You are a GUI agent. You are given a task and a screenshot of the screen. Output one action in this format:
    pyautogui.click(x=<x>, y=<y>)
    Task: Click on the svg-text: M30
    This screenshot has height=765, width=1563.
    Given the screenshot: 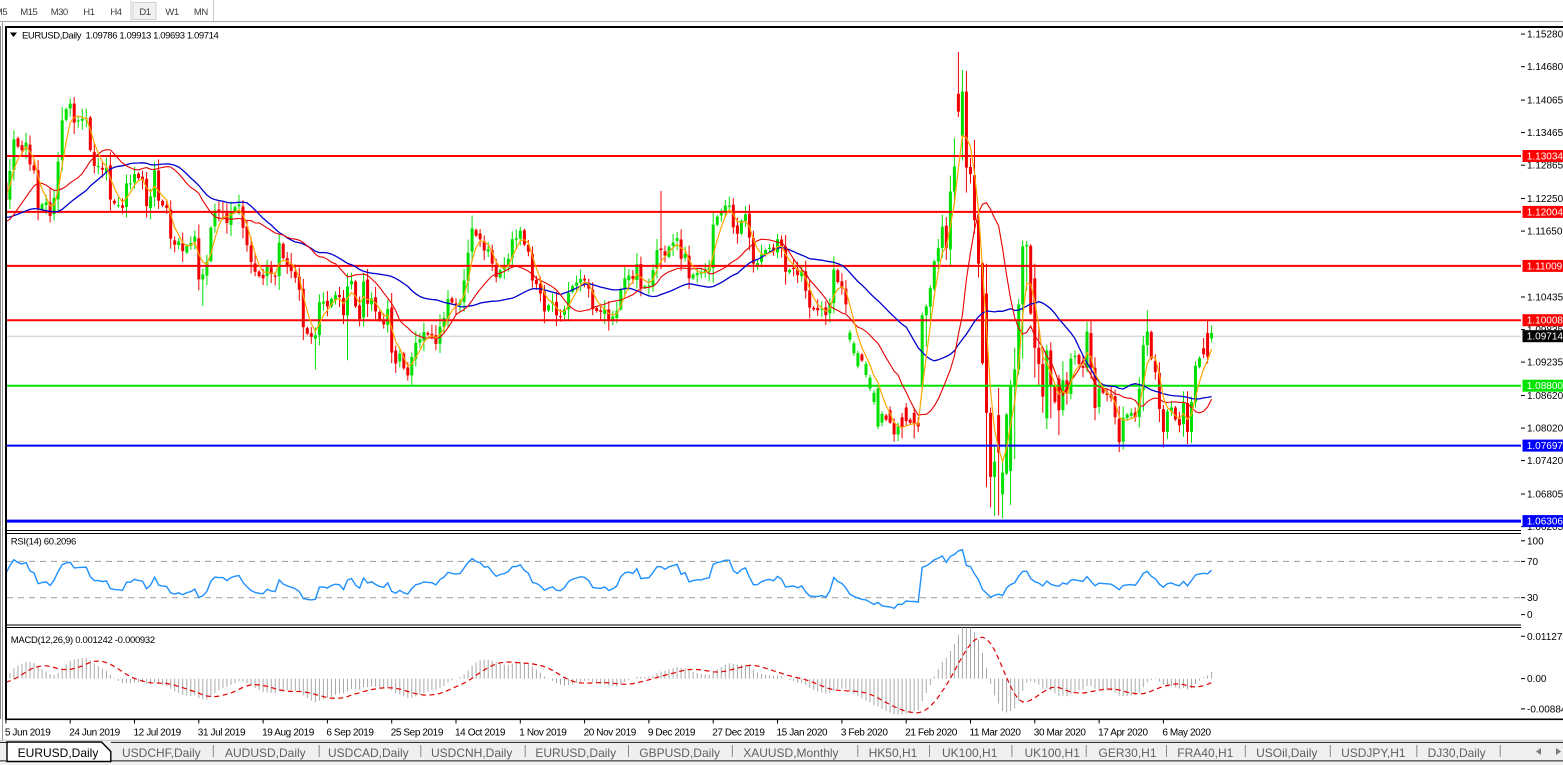 What is the action you would take?
    pyautogui.click(x=59, y=12)
    